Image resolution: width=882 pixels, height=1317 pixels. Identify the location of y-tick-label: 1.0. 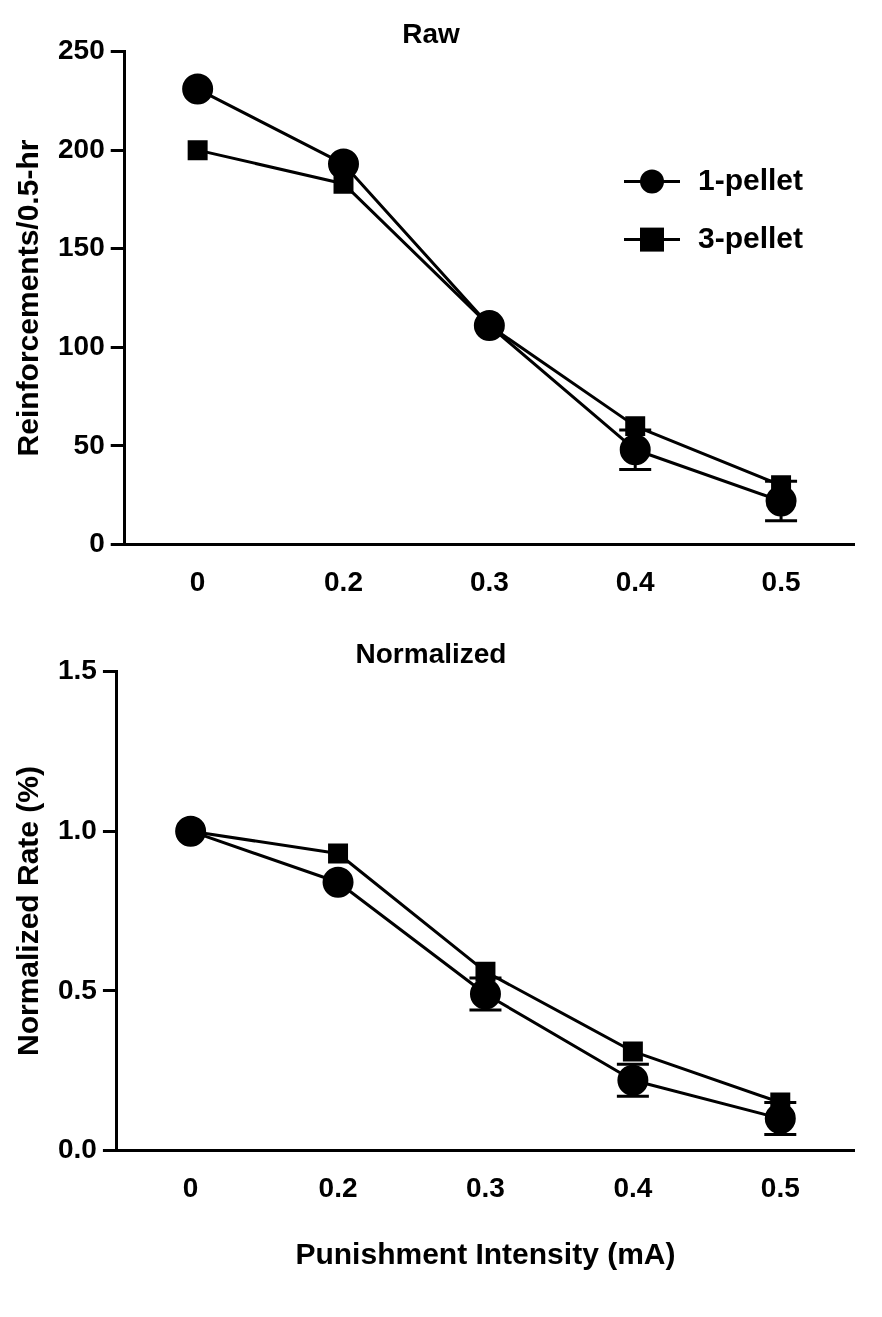
(77, 829).